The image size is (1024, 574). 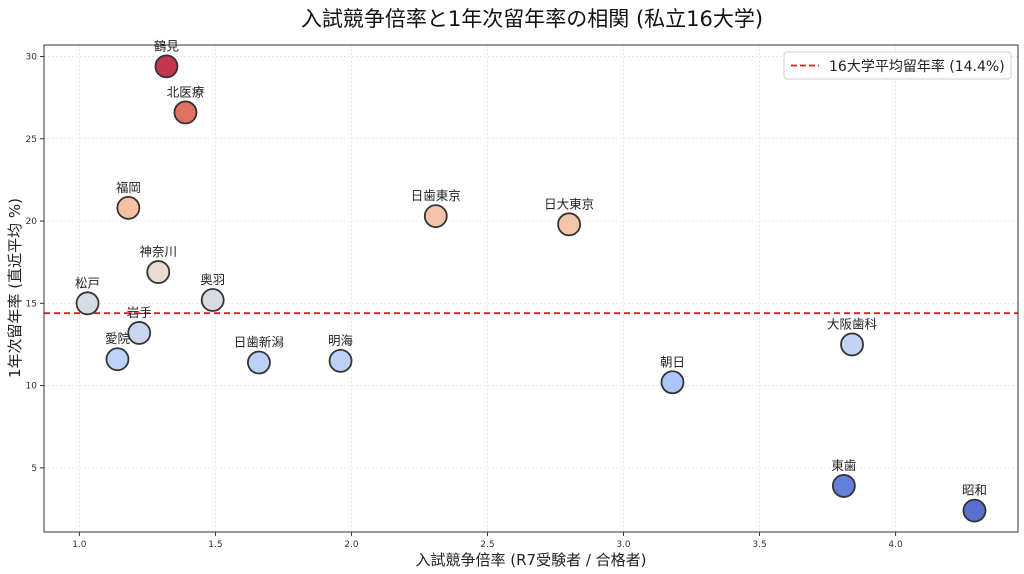 I want to click on legend-label: 16大学平均留年率 (14.4%), so click(x=917, y=66).